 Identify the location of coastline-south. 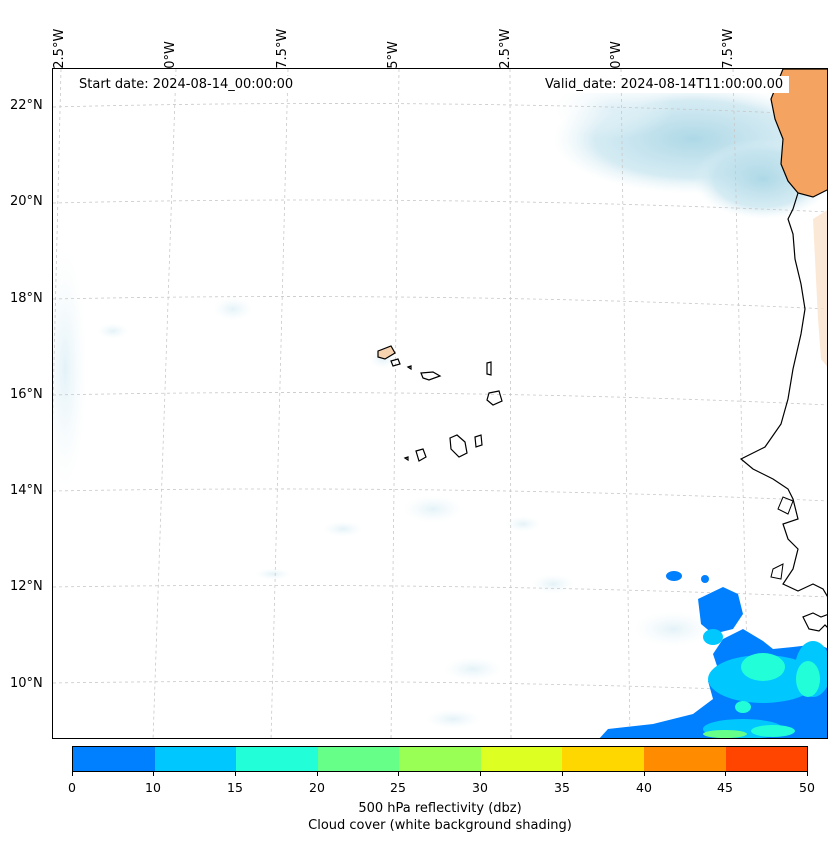
(814, 622).